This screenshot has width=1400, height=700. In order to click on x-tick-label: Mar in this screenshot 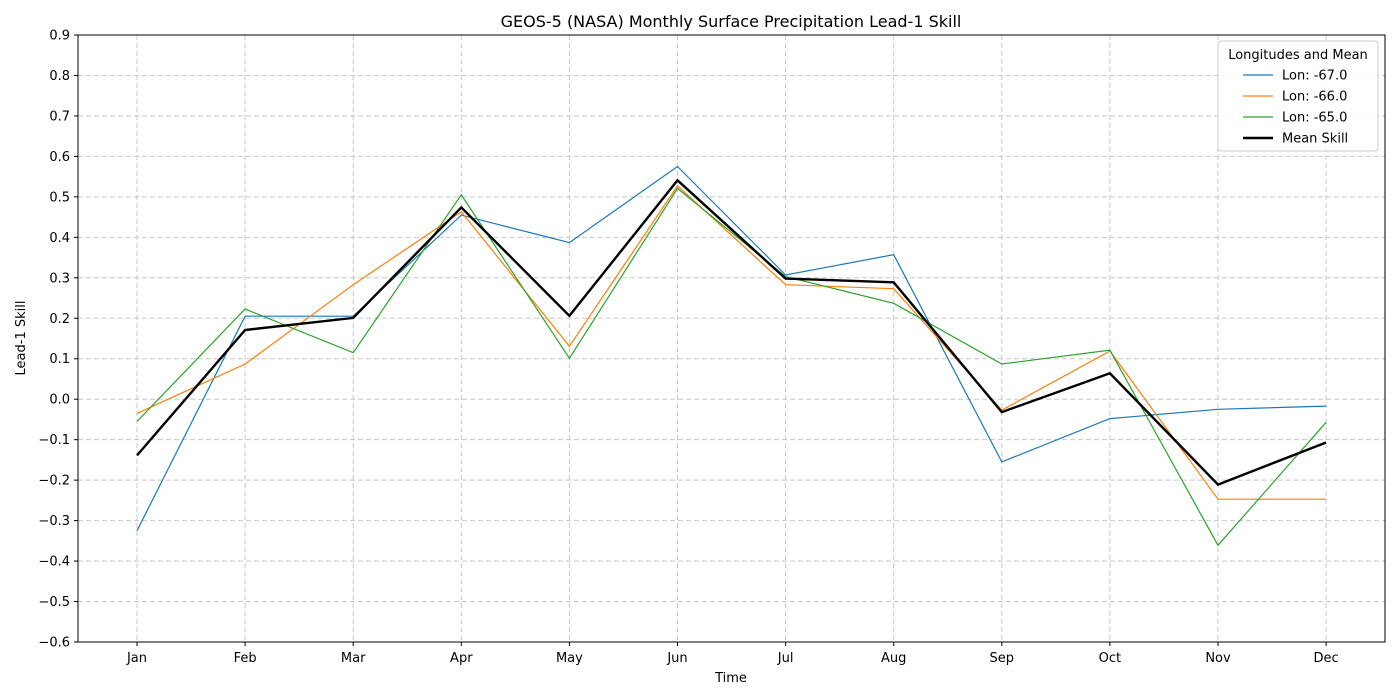, I will do `click(353, 658)`.